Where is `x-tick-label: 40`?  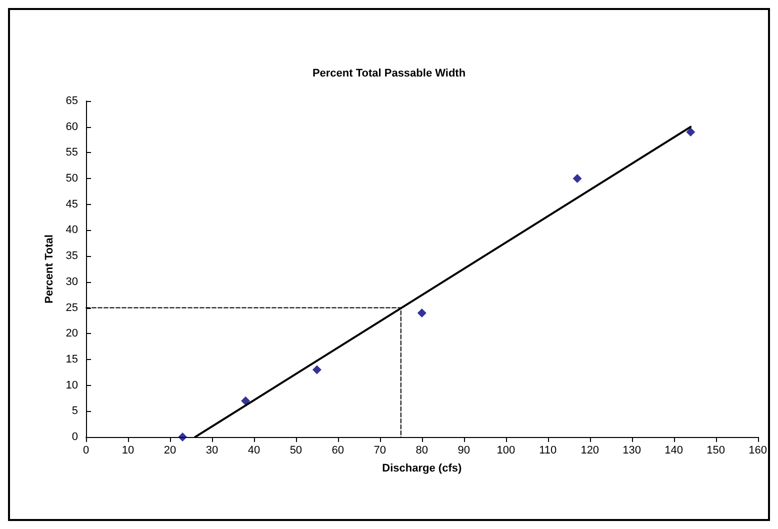
x-tick-label: 40 is located at coordinates (254, 450).